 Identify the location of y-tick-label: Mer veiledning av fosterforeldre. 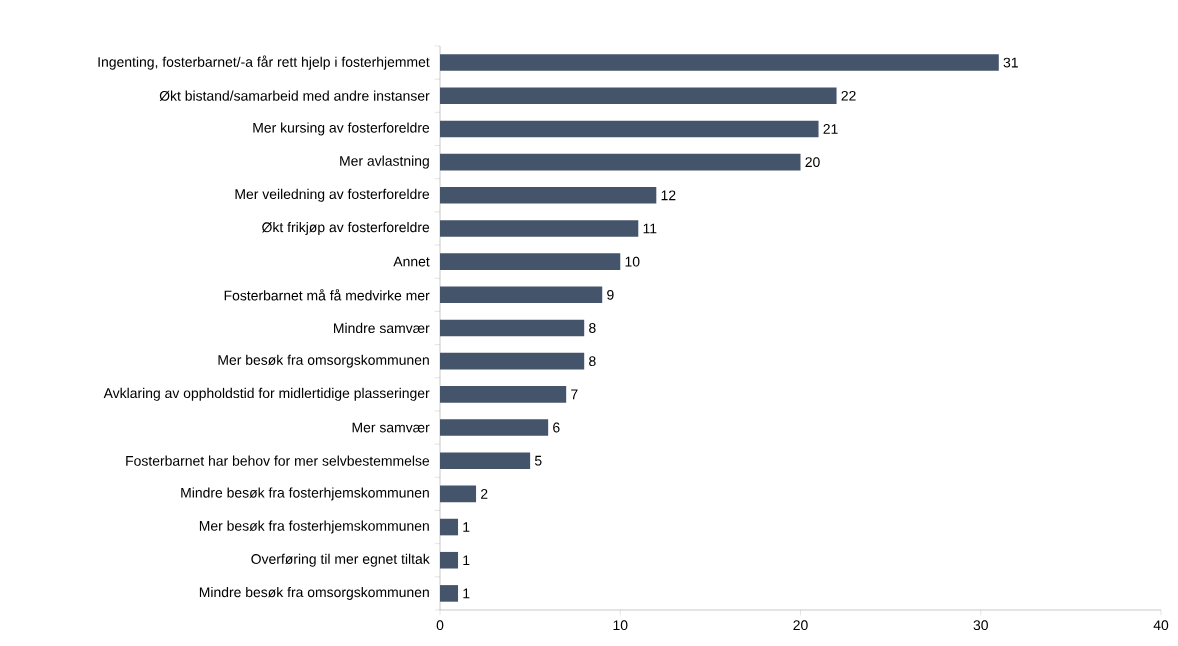
(332, 195).